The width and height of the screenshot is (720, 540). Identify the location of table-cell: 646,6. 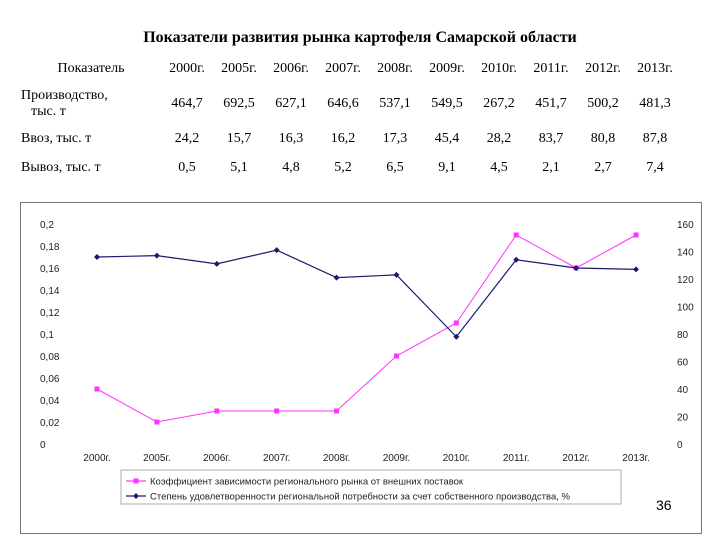
(343, 103).